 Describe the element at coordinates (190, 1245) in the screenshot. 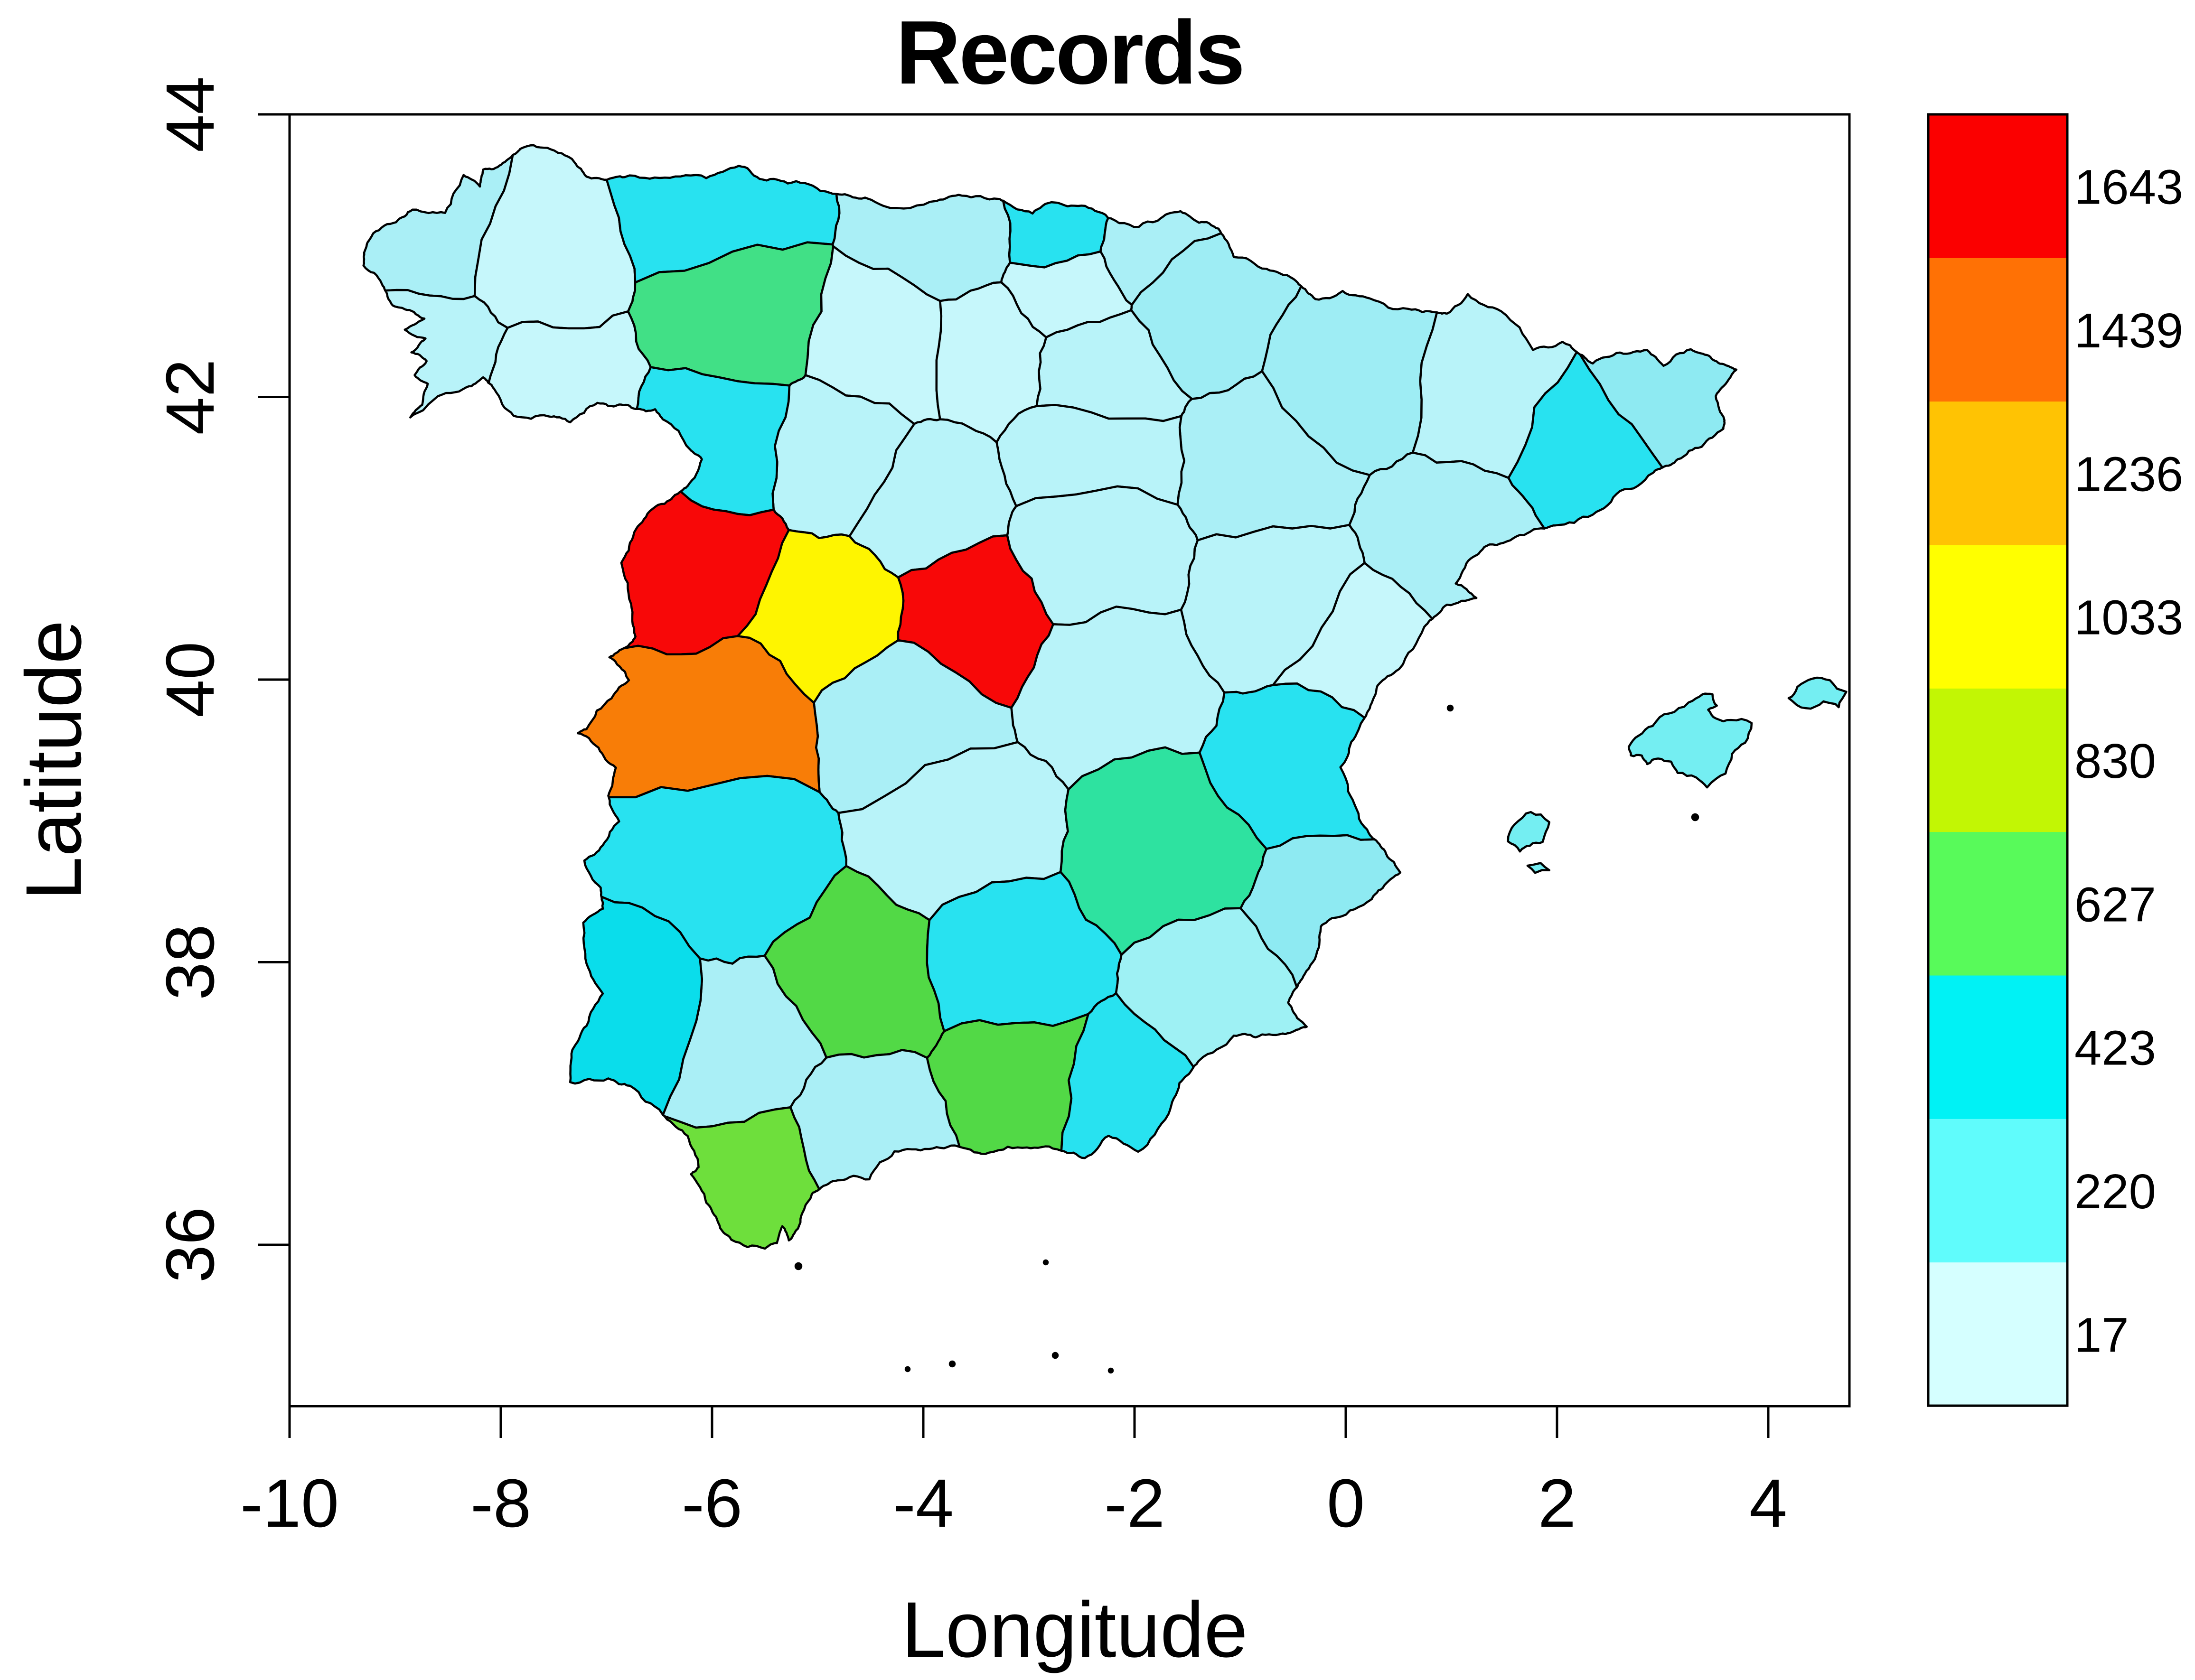

I see `svg-text: 36` at that location.